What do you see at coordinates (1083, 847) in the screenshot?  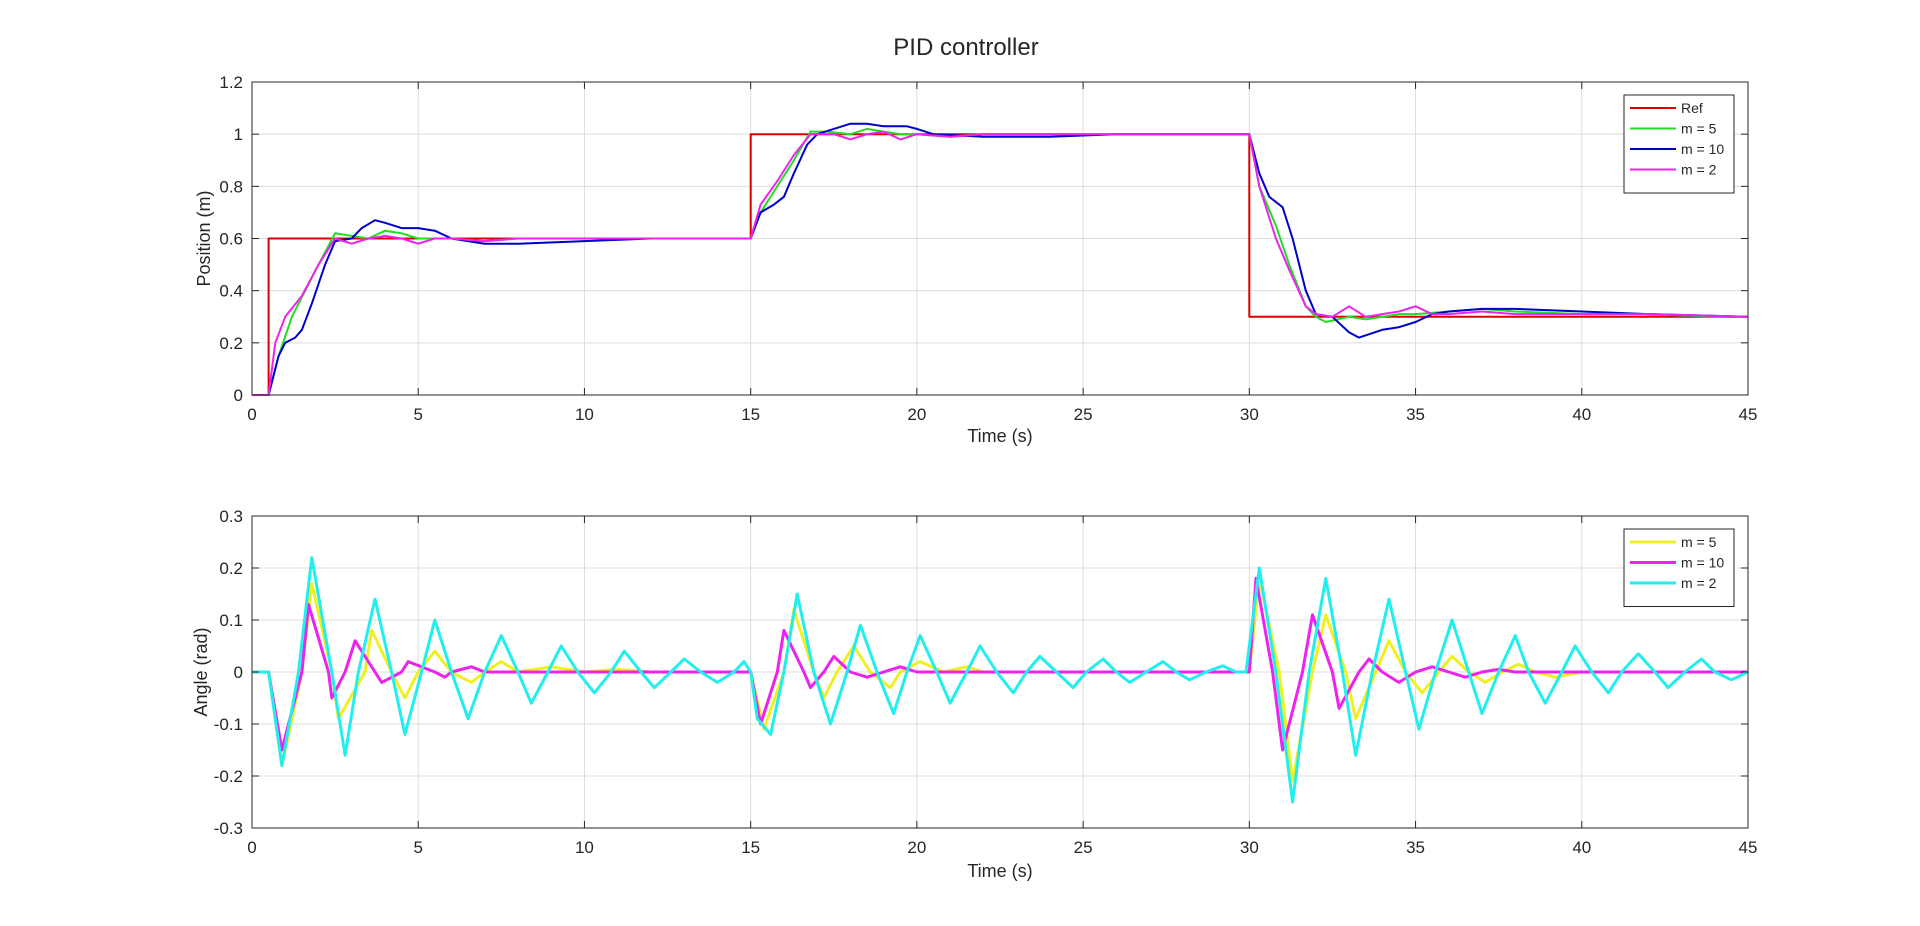 I see `angle-xtick-label: 25` at bounding box center [1083, 847].